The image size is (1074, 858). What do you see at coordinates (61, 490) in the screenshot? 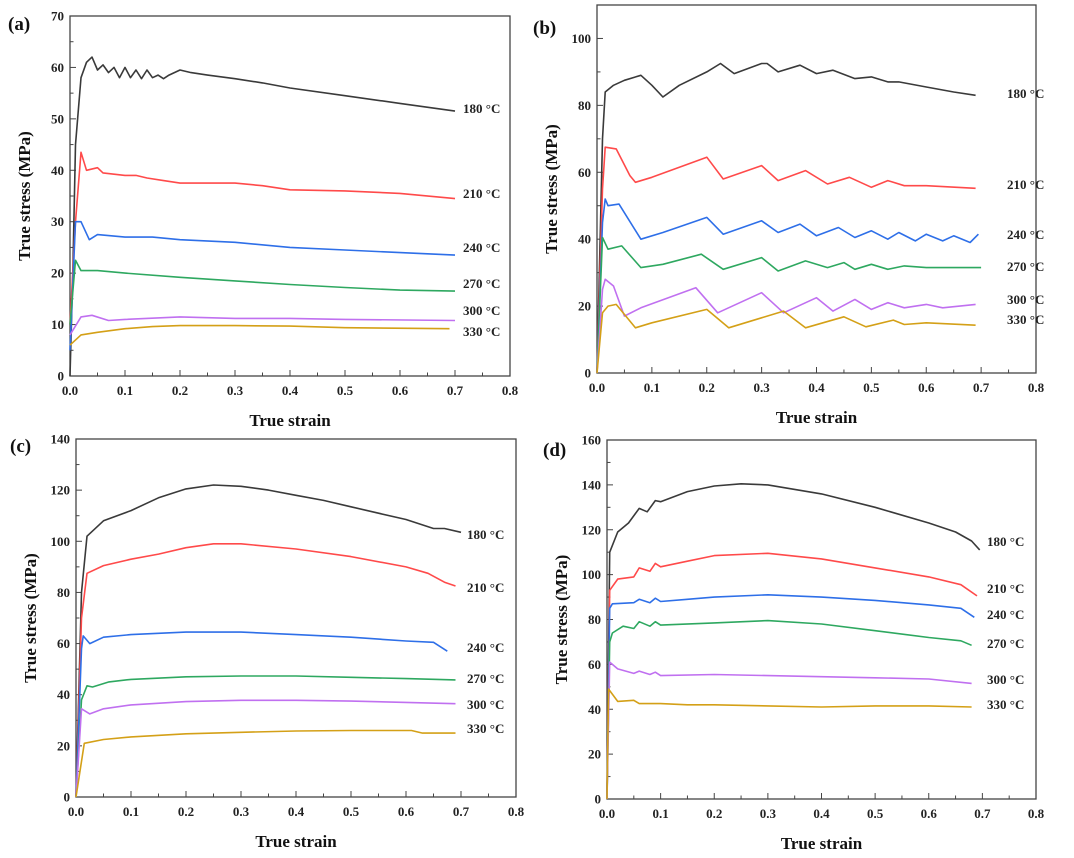
I see `y-tick-label: 120` at bounding box center [61, 490].